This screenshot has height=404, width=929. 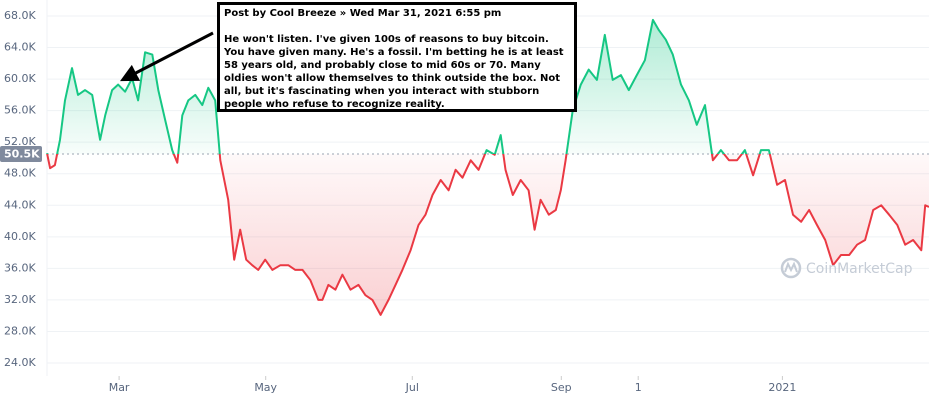 What do you see at coordinates (167, 56) in the screenshot?
I see `arrow` at bounding box center [167, 56].